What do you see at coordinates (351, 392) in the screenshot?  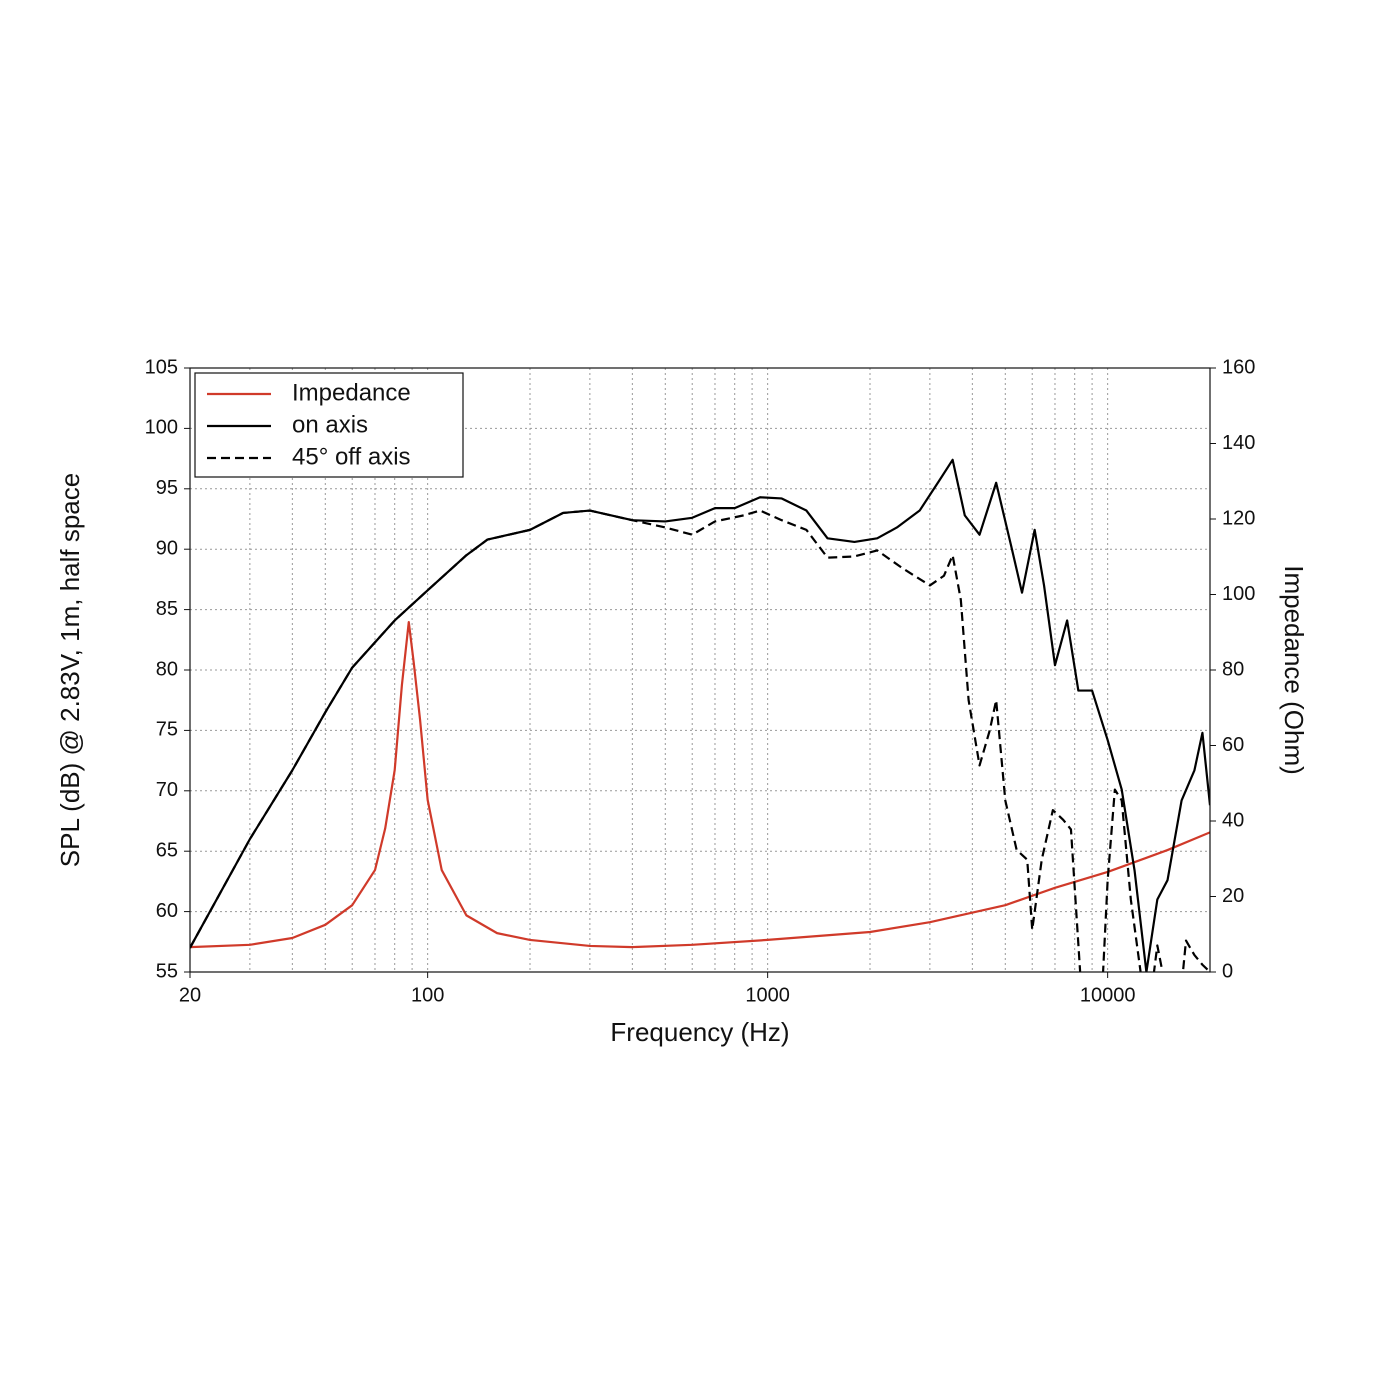 I see `legend-label: Impedance` at bounding box center [351, 392].